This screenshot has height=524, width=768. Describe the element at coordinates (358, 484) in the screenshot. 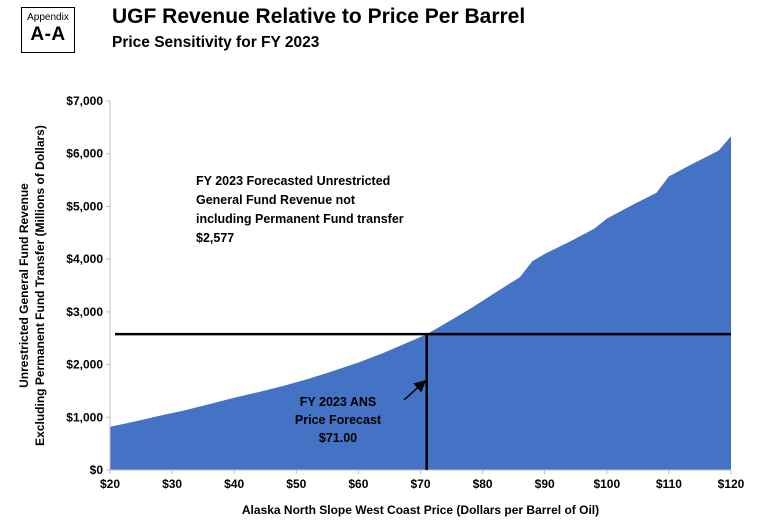

I see `x-tick-label: $60` at that location.